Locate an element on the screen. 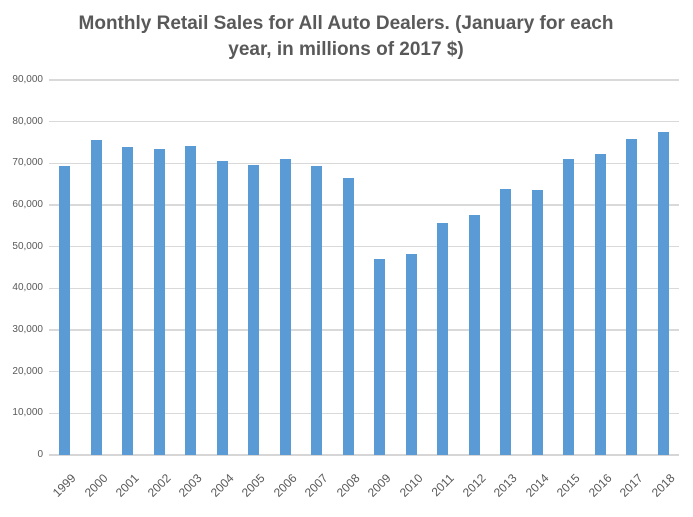  x-tick-label: 2013 is located at coordinates (505, 485).